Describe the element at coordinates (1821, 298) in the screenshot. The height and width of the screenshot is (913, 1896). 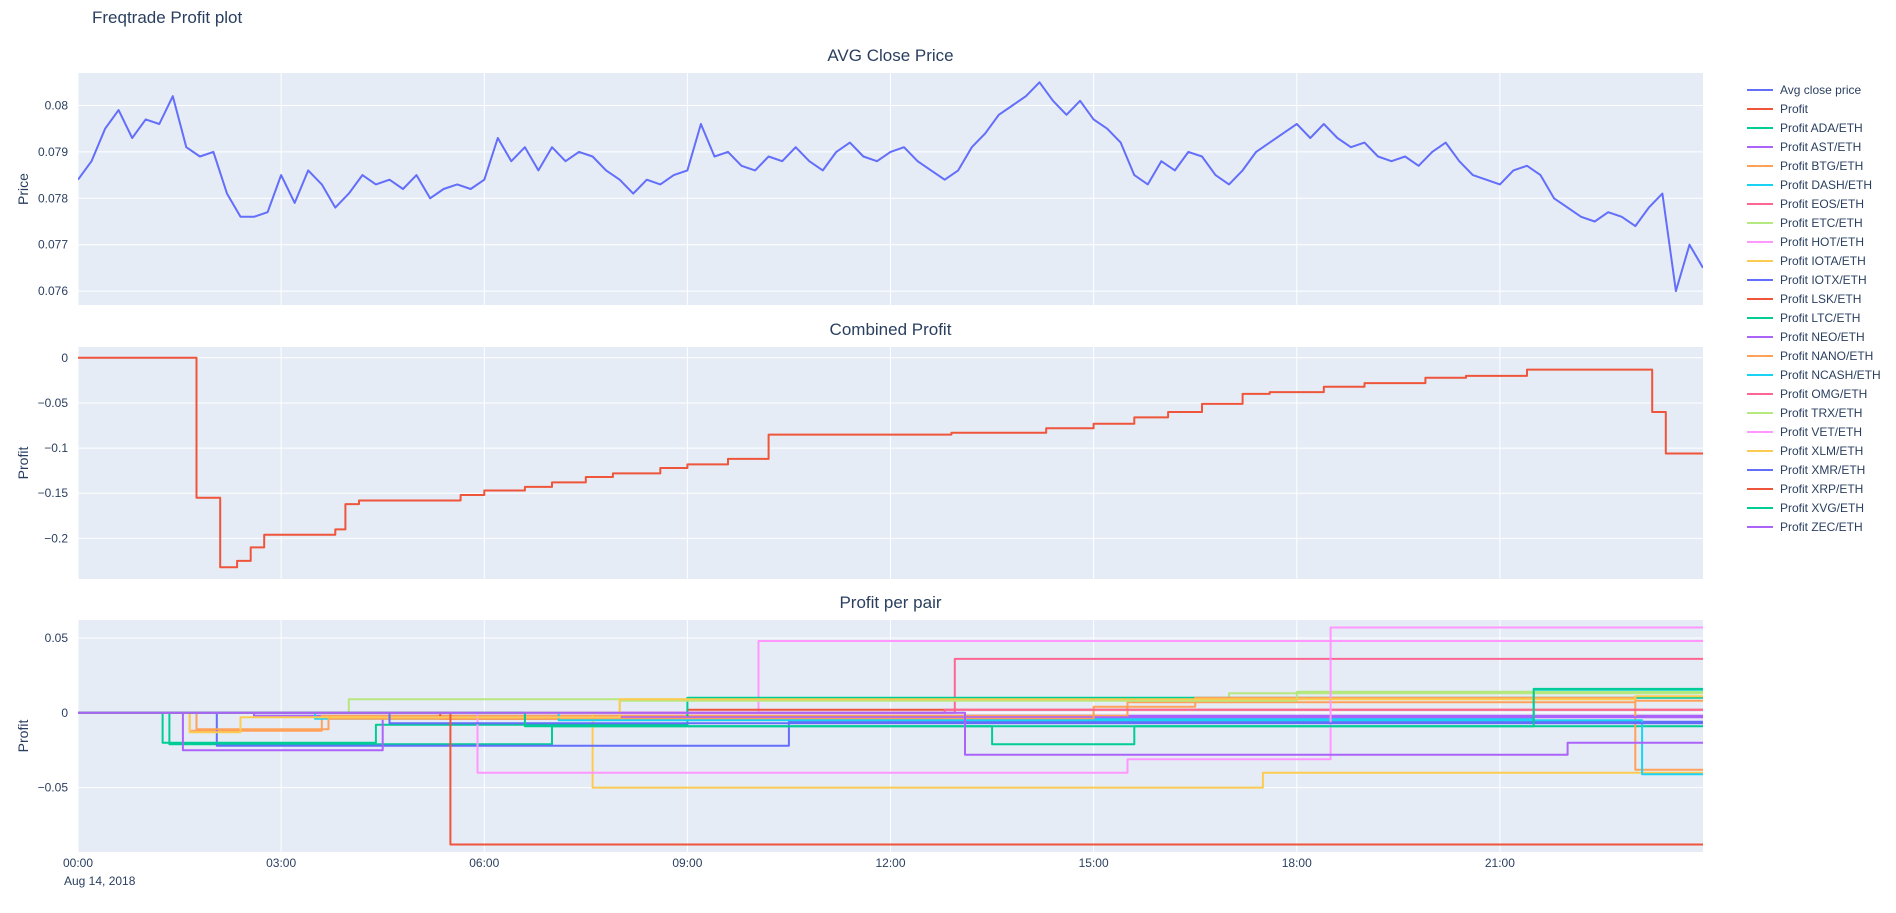
I see `legend-label: Profit LSK/ETH` at that location.